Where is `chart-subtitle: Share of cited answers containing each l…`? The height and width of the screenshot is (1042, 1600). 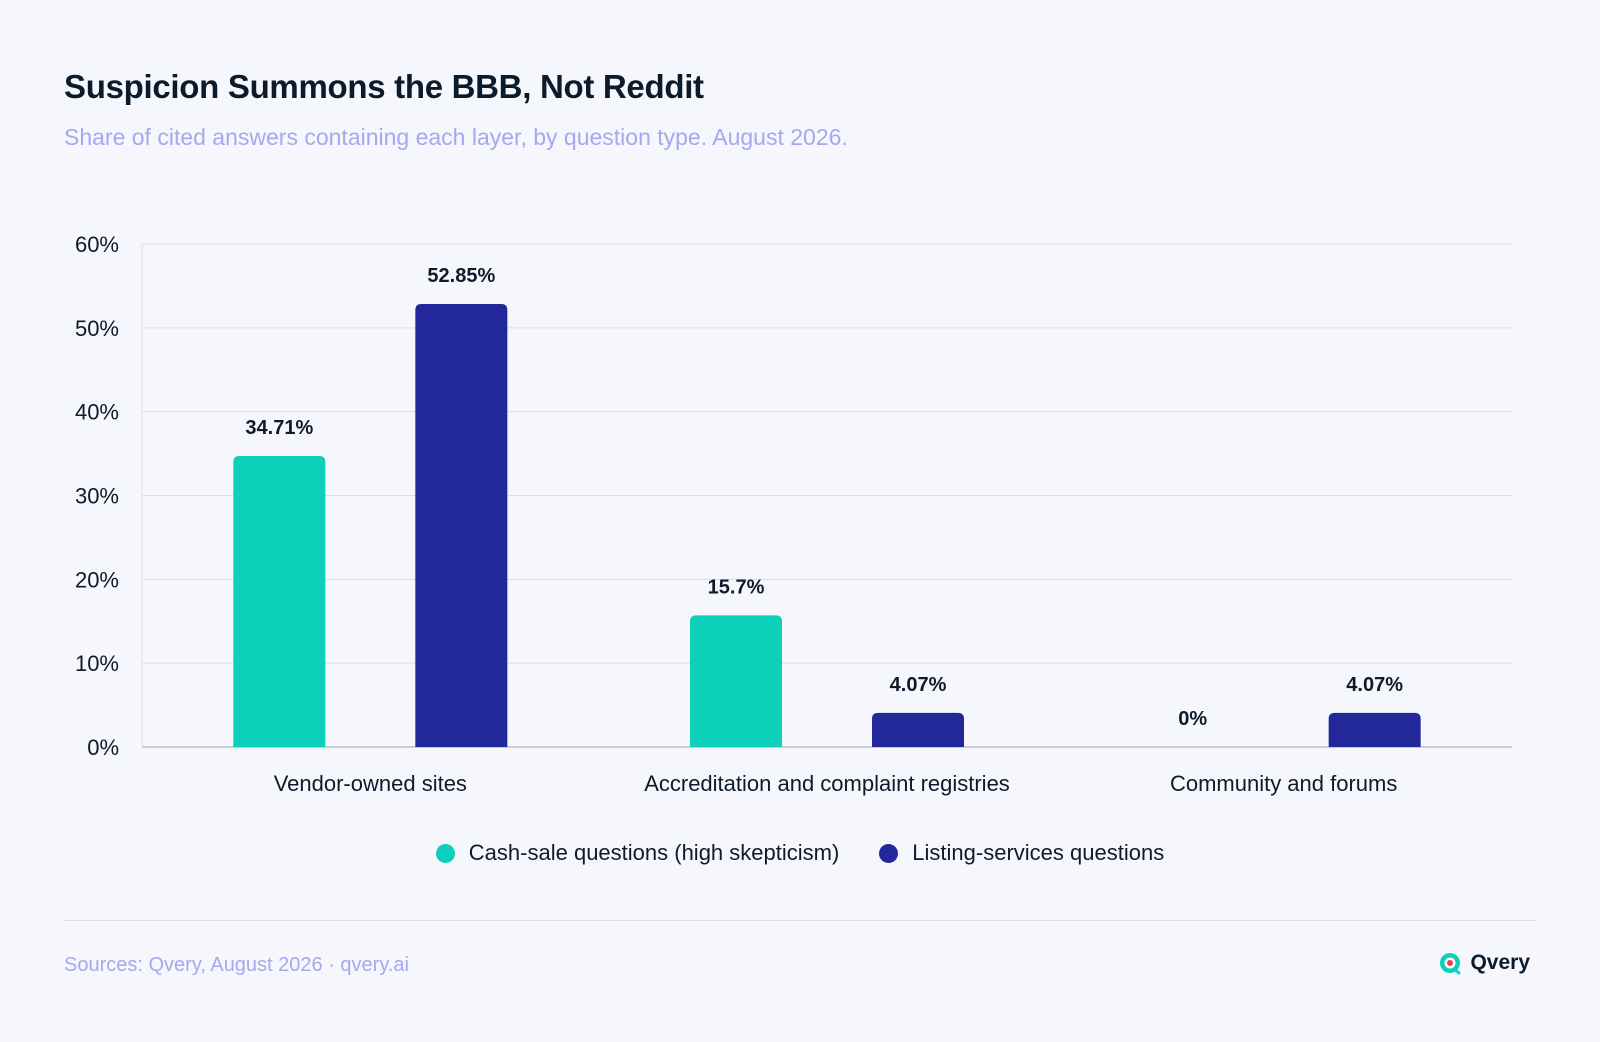
chart-subtitle: Share of cited answers containing each l… is located at coordinates (456, 137).